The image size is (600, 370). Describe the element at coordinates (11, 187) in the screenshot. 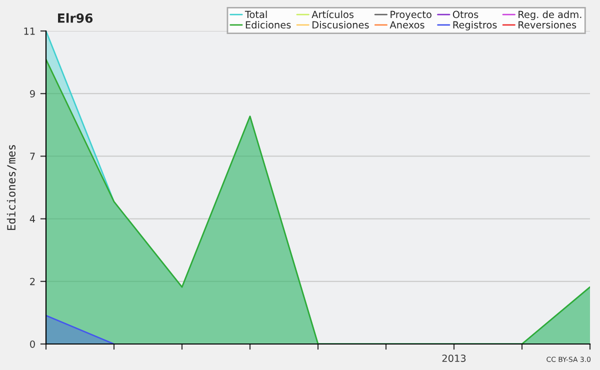

I see `y-axis-title: Ediciones/mes` at that location.